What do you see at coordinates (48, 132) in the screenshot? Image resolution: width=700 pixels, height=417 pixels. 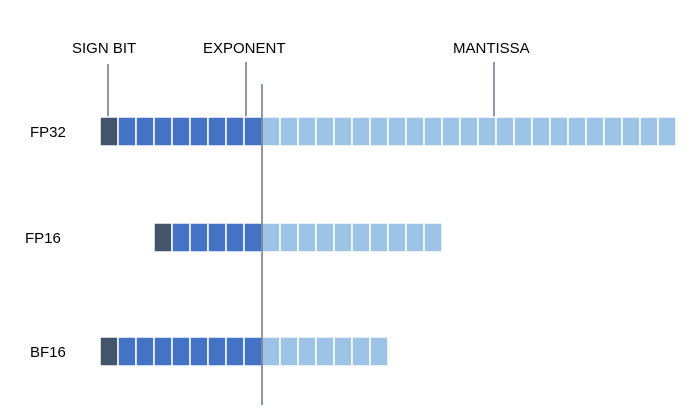 I see `format-label: FP32` at bounding box center [48, 132].